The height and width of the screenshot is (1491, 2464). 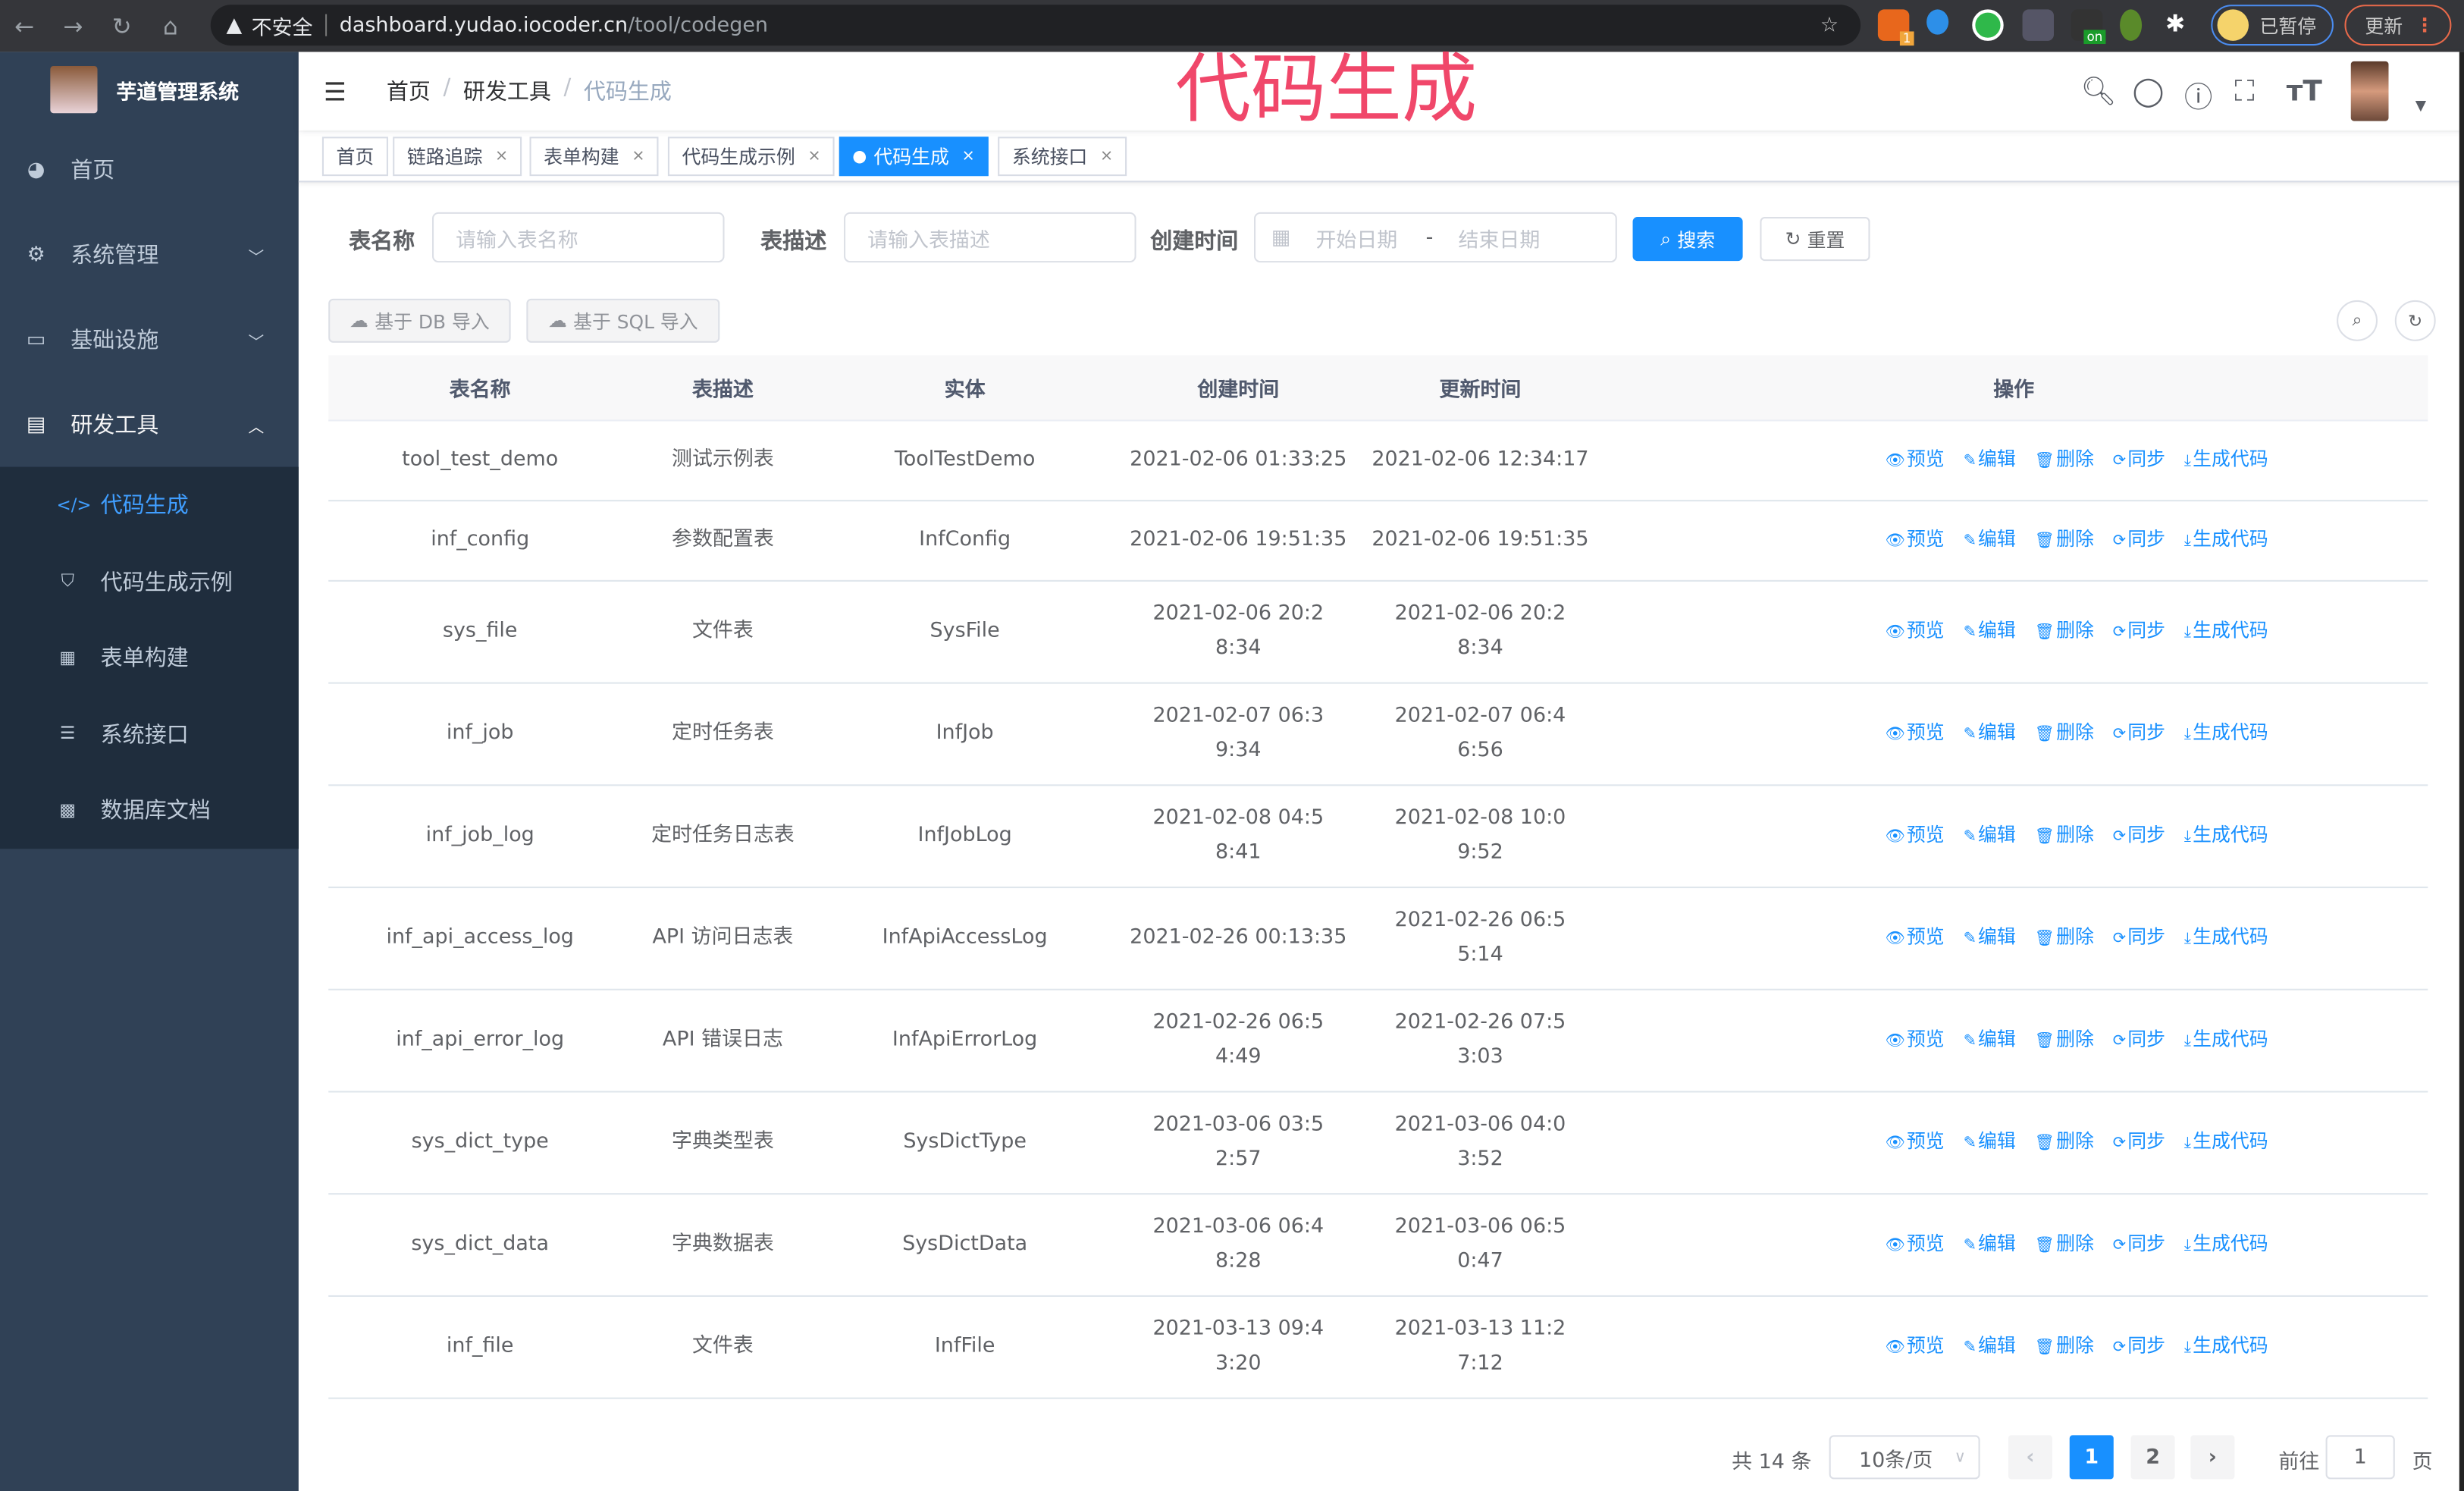 I want to click on next-page-button: ›, so click(x=2213, y=1457).